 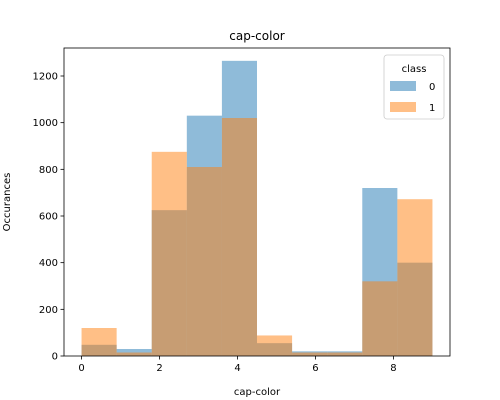 What do you see at coordinates (432, 108) in the screenshot?
I see `legend-label-class-1: 1` at bounding box center [432, 108].